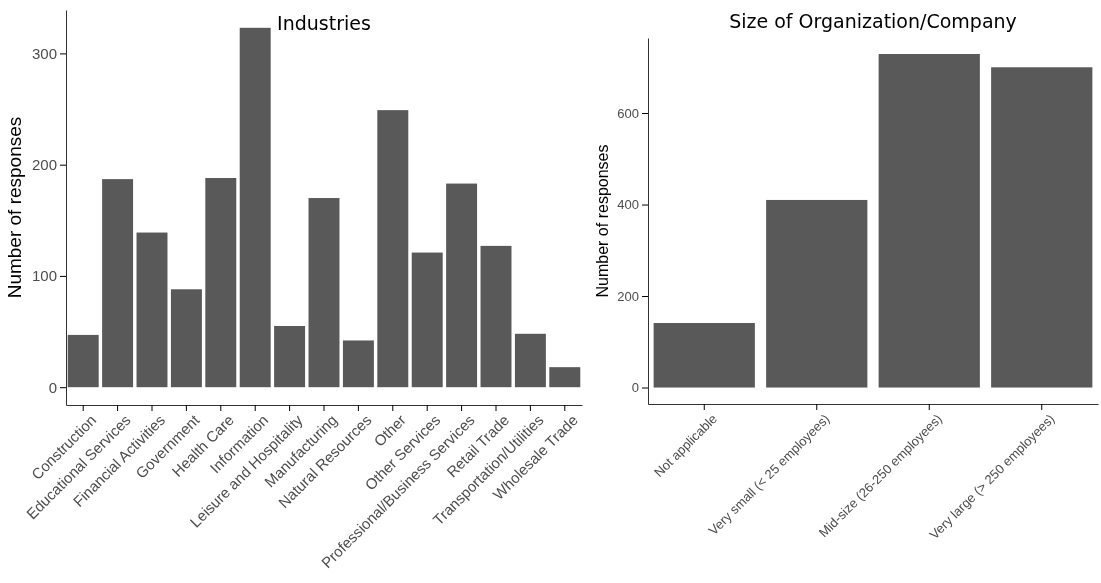 The image size is (1101, 583). Describe the element at coordinates (873, 21) in the screenshot. I see `chart-title: Size of Organization/Company` at that location.